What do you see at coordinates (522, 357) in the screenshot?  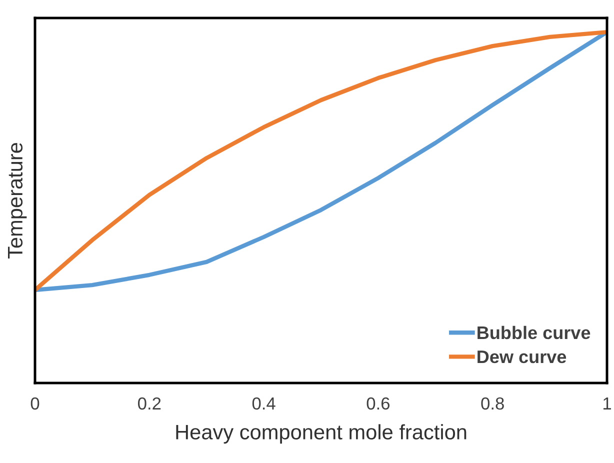 I see `legend-label: Dew curve` at bounding box center [522, 357].